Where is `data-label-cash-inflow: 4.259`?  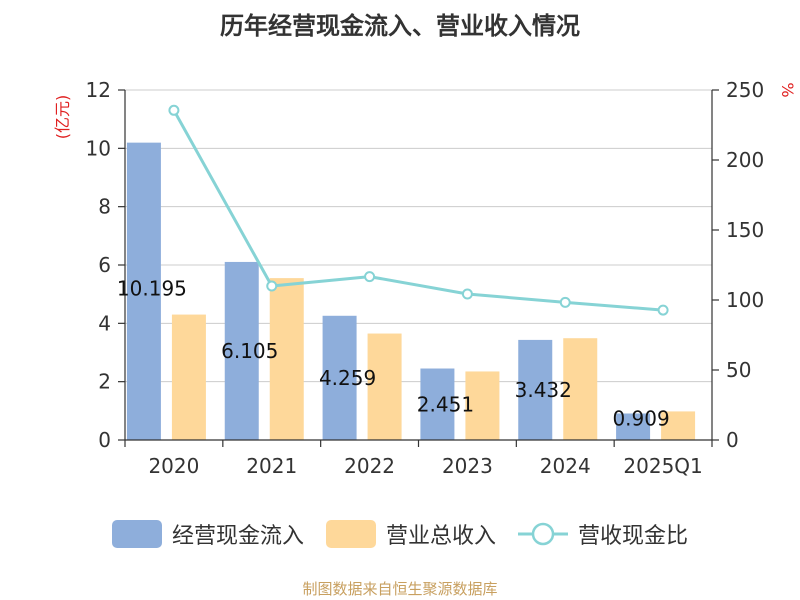
data-label-cash-inflow: 4.259 is located at coordinates (347, 378).